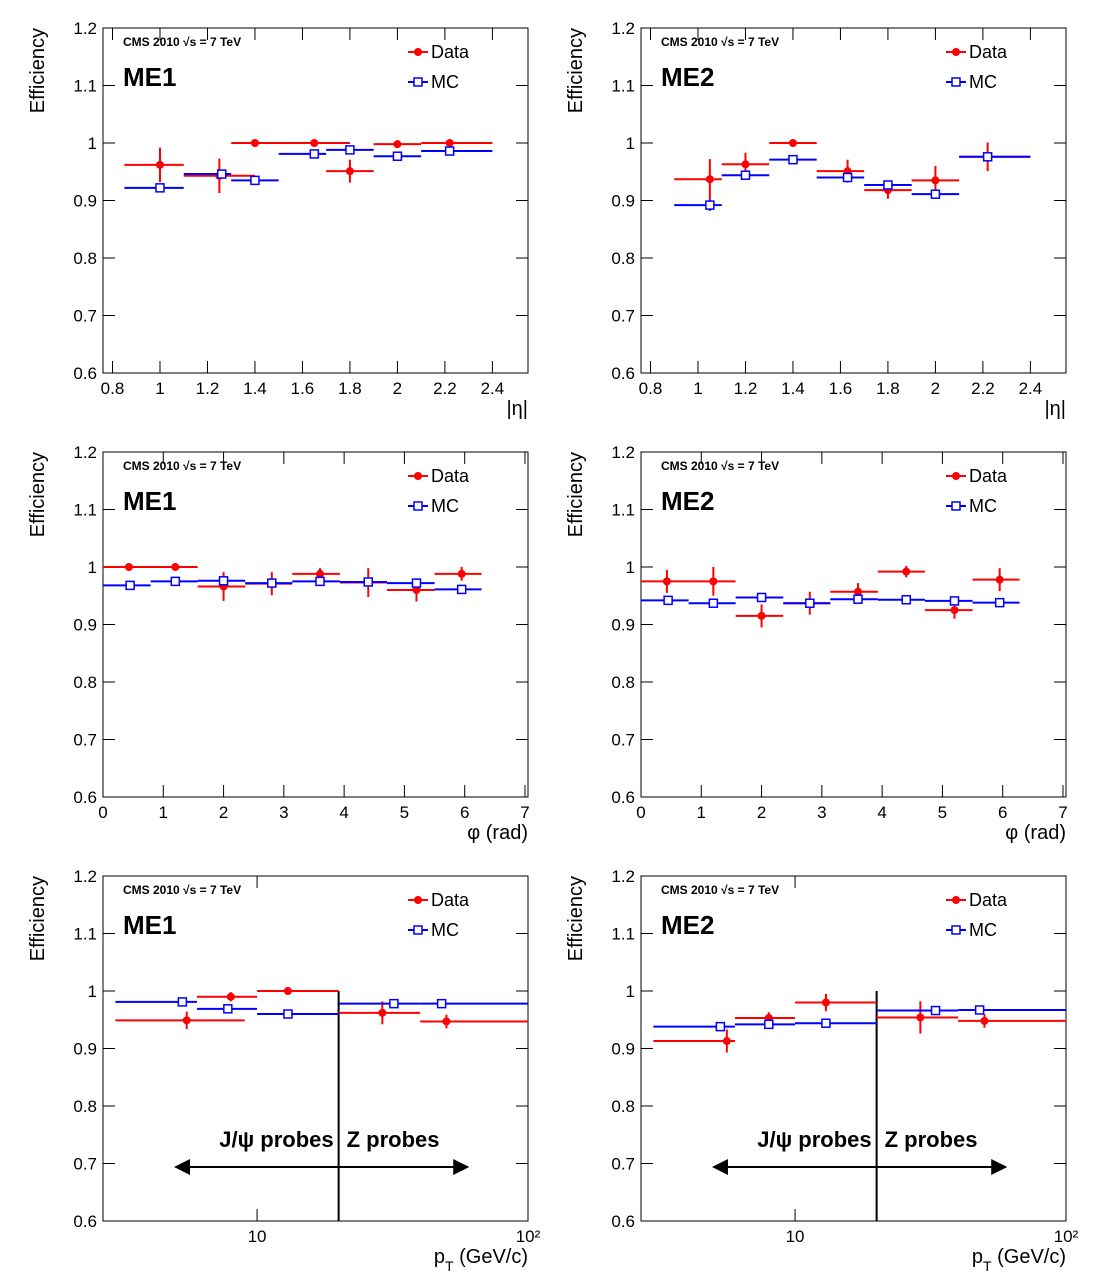 This screenshot has width=1096, height=1276. I want to click on x-tick-label: 1.6, so click(841, 388).